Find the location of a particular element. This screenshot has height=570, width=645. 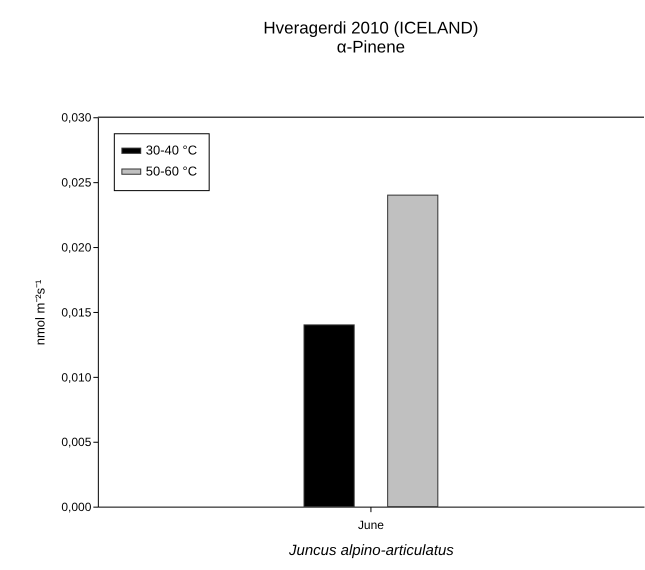

y-tick-label: 0,020 is located at coordinates (76, 247).